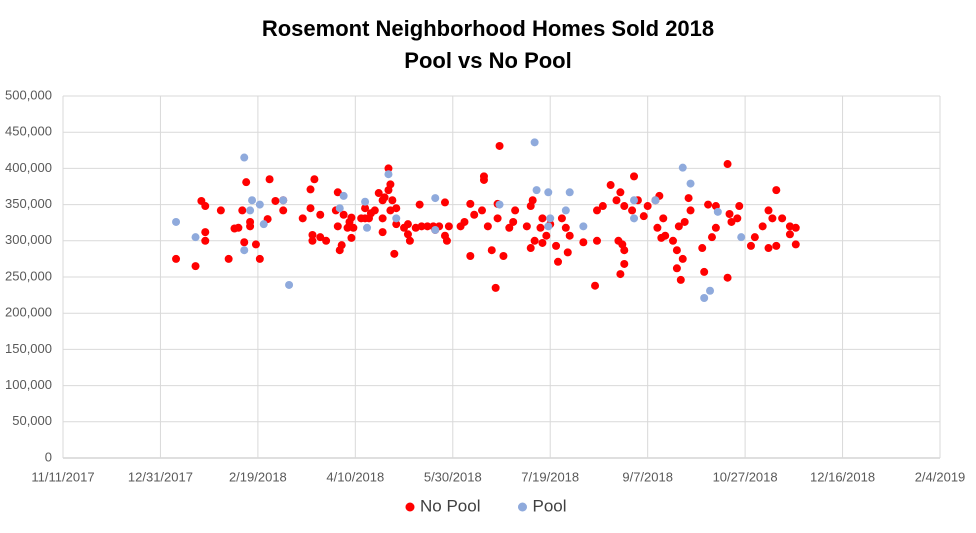 This screenshot has height=533, width=976. What do you see at coordinates (28, 384) in the screenshot?
I see `y-tick-label: 100,000` at bounding box center [28, 384].